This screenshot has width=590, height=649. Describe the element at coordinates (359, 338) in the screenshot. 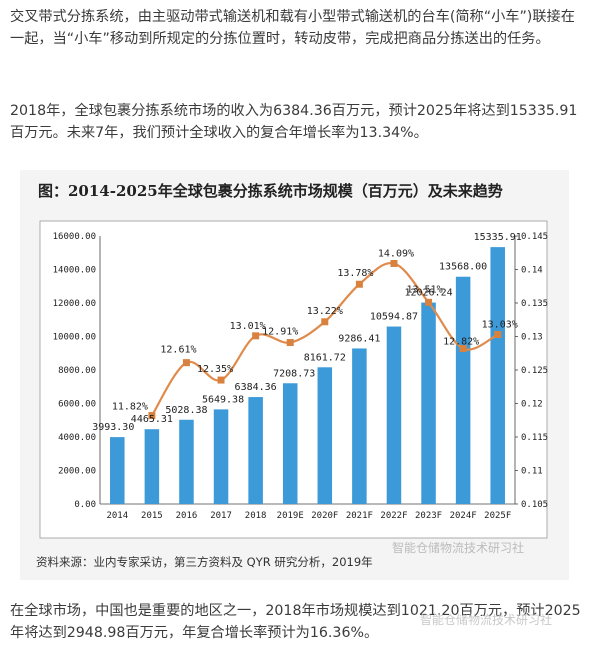

I see `bar-value-label: 9286.41` at that location.